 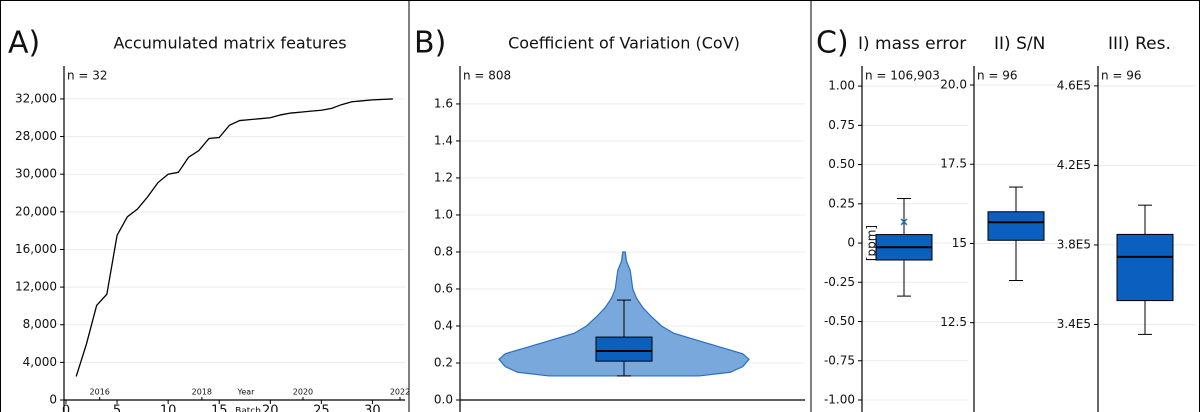 What do you see at coordinates (40, 324) in the screenshot?
I see `y-tick-label: 8,000` at bounding box center [40, 324].